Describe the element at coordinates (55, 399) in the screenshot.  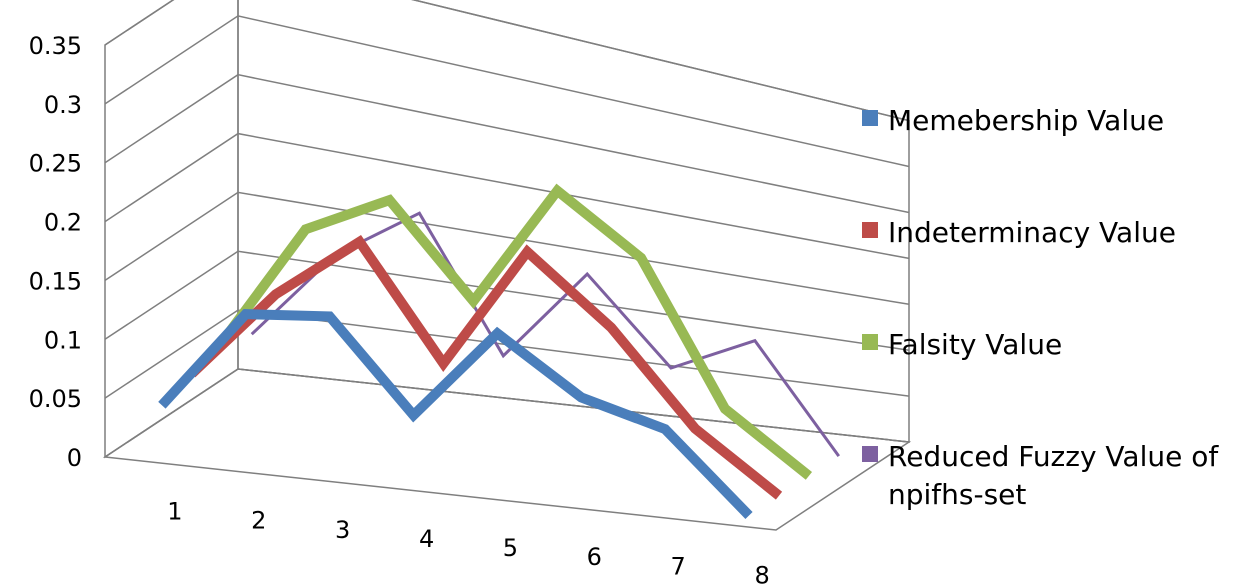
I see `y-tick-label: 0.05` at that location.